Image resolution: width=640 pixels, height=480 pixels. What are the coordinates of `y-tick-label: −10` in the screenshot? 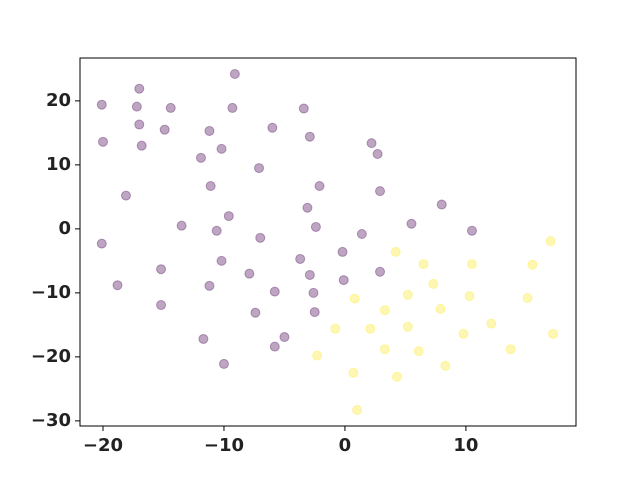 It's located at (51, 292).